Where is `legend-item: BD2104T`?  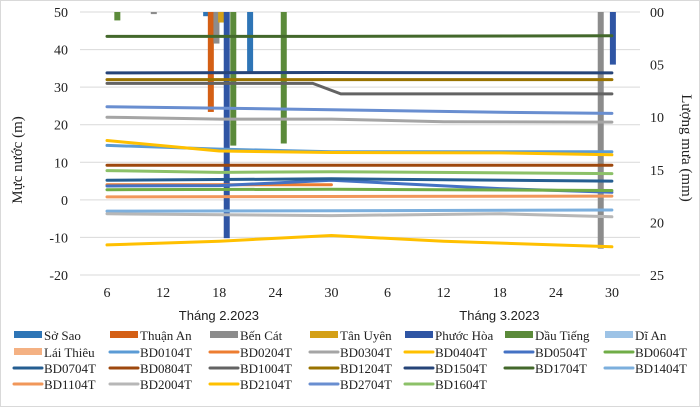
legend-item: BD2104T is located at coordinates (250, 384).